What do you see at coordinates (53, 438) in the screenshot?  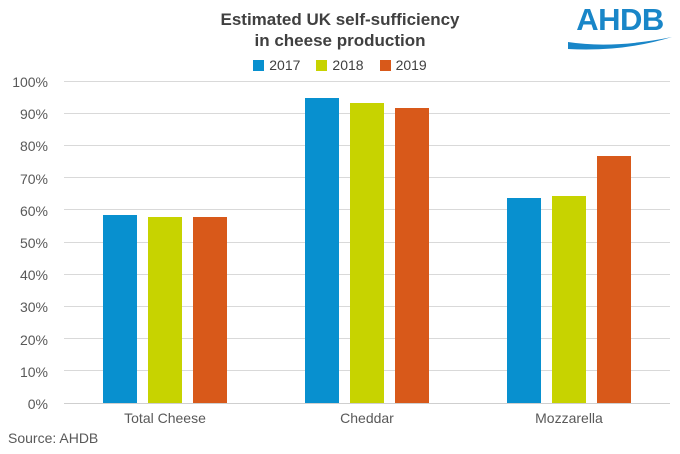 I see `source-caption: Source: AHDB` at bounding box center [53, 438].